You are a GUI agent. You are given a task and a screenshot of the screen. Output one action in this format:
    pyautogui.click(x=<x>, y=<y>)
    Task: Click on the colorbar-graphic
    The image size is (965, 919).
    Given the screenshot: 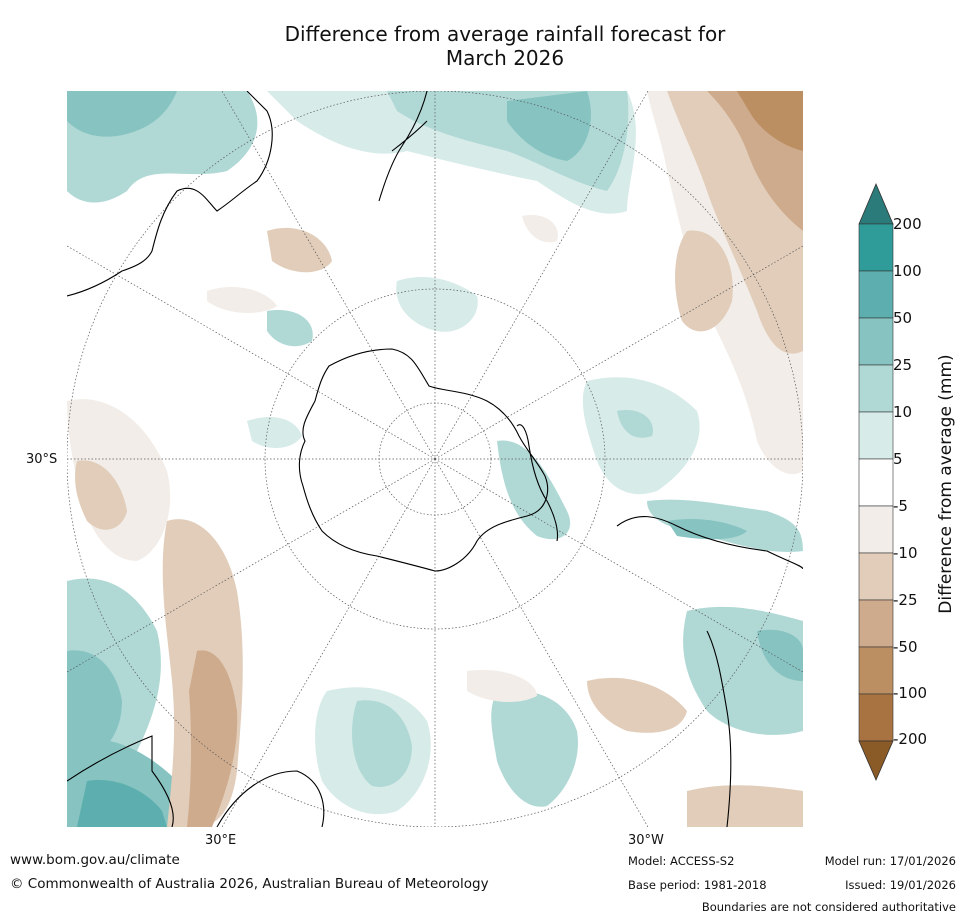 What is the action you would take?
    pyautogui.click(x=876, y=482)
    